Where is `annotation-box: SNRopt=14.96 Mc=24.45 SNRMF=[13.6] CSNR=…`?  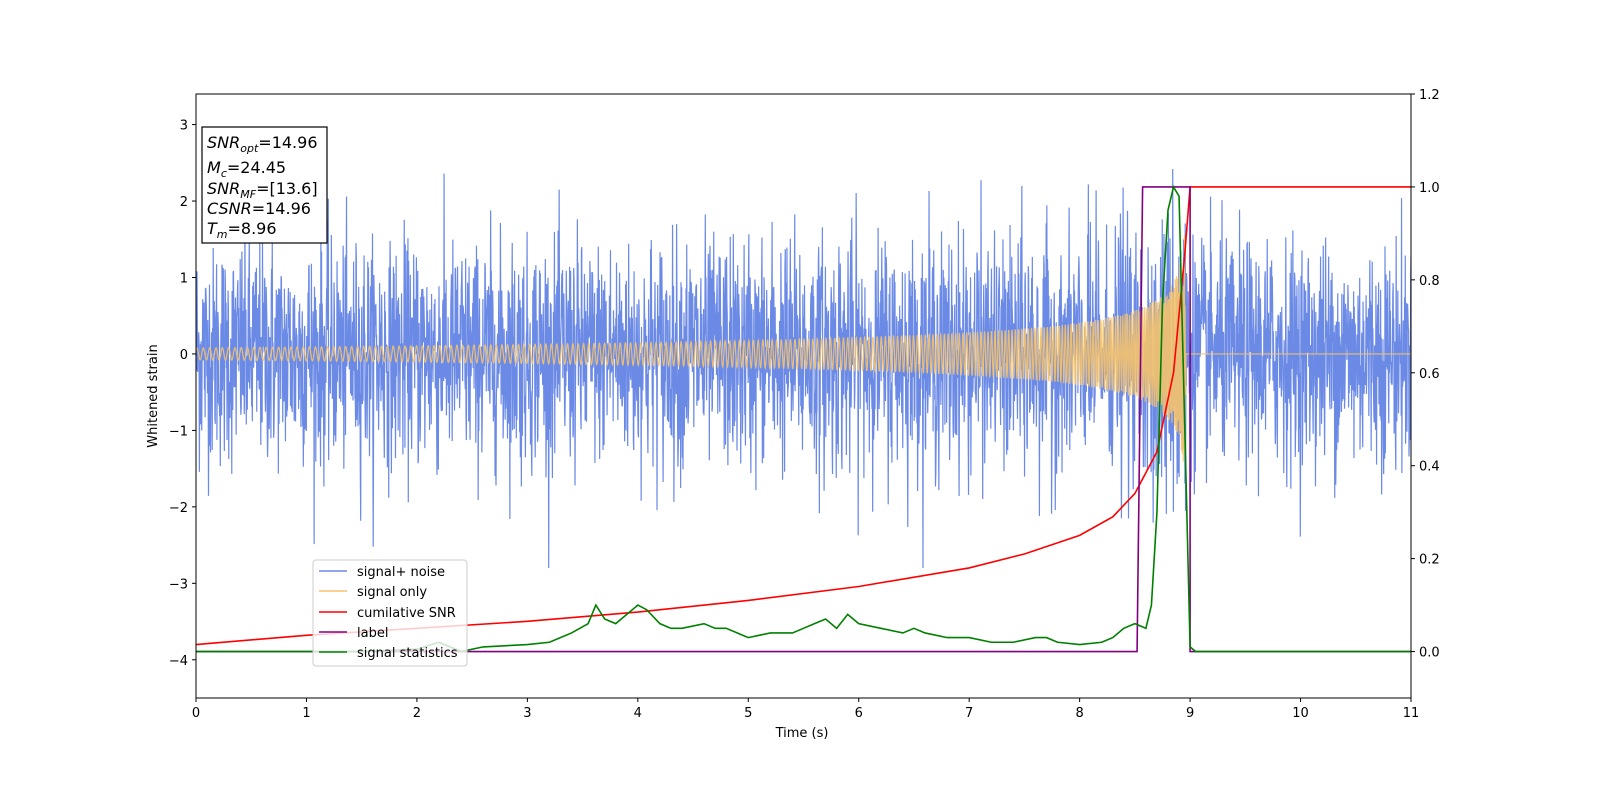 annotation-box: SNRopt=14.96 Mc=24.45 SNRMF=[13.6] CSNR=… is located at coordinates (264, 185).